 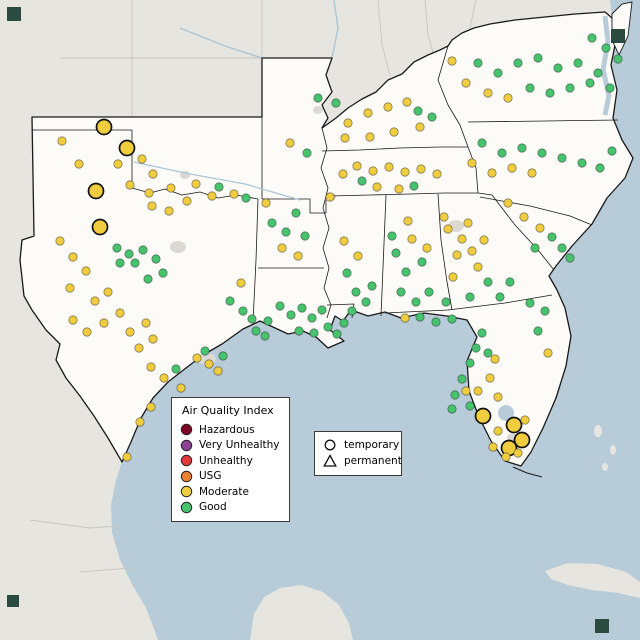 I want to click on arkansas-river, so click(x=217, y=181).